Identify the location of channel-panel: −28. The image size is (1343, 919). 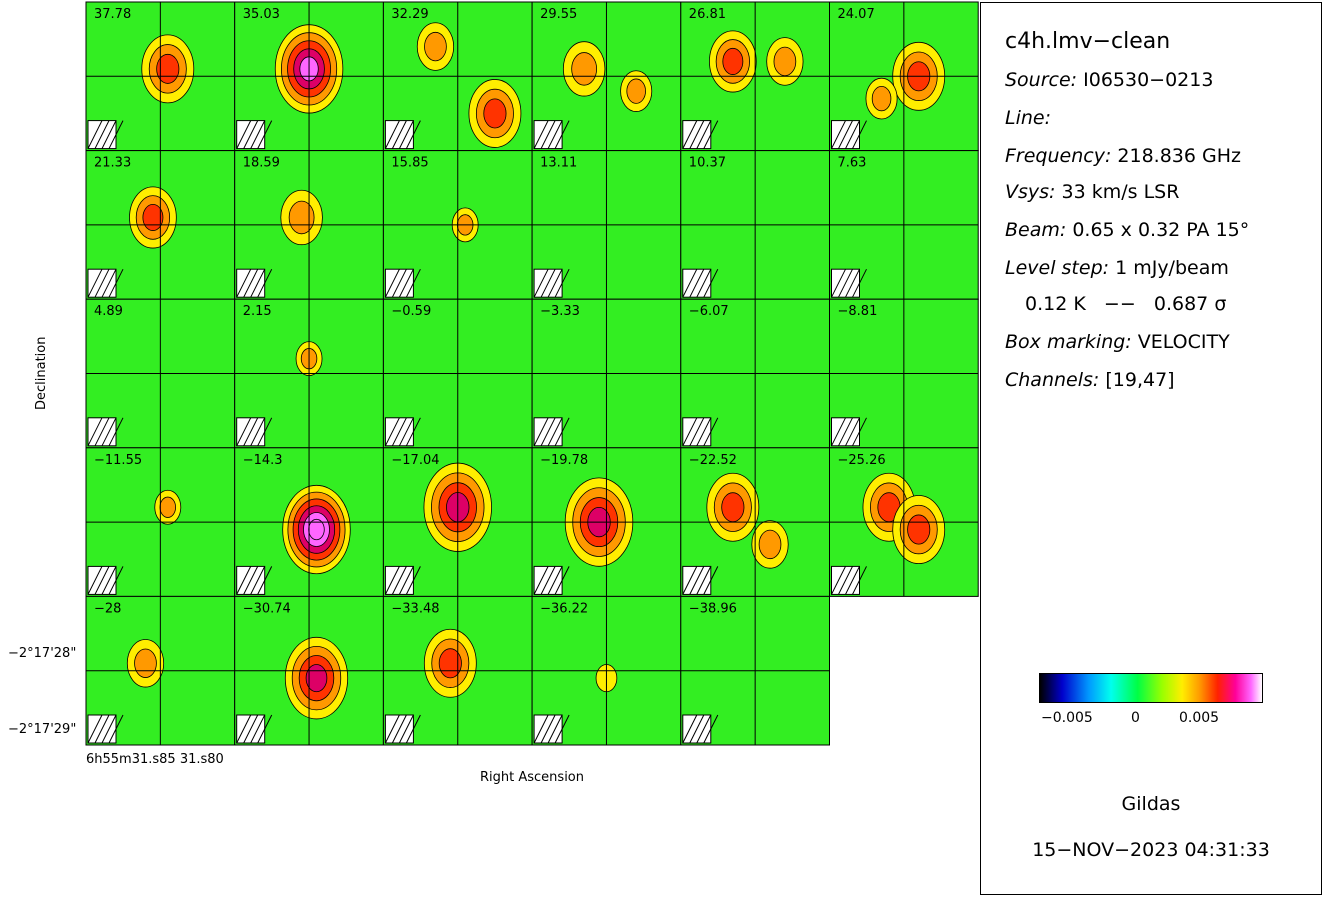
(160, 670).